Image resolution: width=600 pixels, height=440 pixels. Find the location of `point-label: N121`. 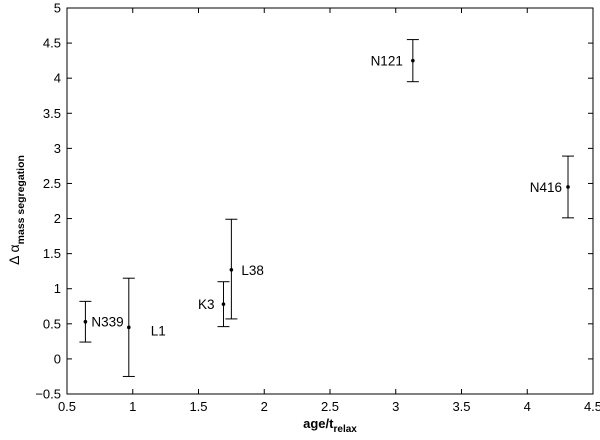

point-label: N121 is located at coordinates (387, 61).